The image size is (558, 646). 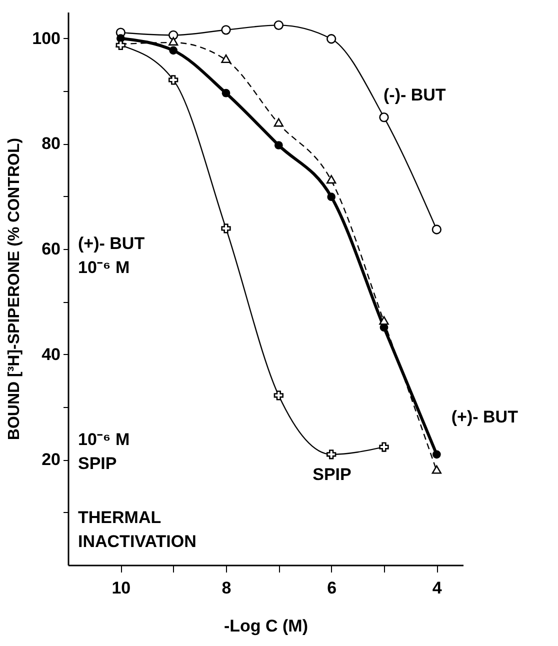 I want to click on annotation: 10⁻⁶ M SPIP, so click(x=104, y=451).